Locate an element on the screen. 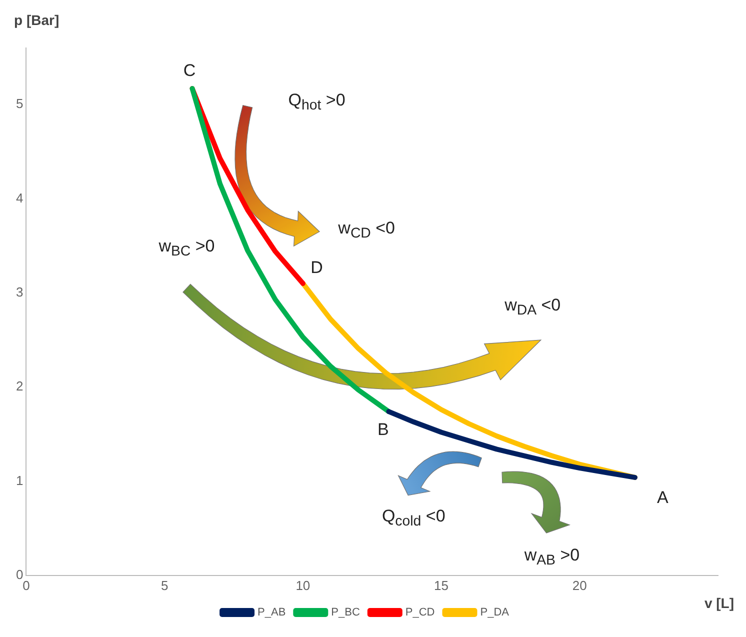 The image size is (746, 637). y-tick-label: 0 is located at coordinates (20, 574).